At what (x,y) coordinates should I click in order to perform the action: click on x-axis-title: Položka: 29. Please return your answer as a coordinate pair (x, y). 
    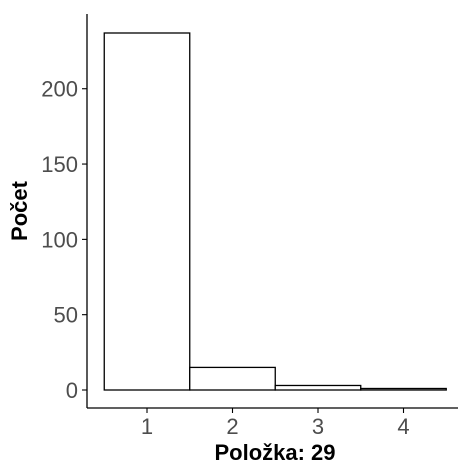
    Looking at the image, I should click on (274, 452).